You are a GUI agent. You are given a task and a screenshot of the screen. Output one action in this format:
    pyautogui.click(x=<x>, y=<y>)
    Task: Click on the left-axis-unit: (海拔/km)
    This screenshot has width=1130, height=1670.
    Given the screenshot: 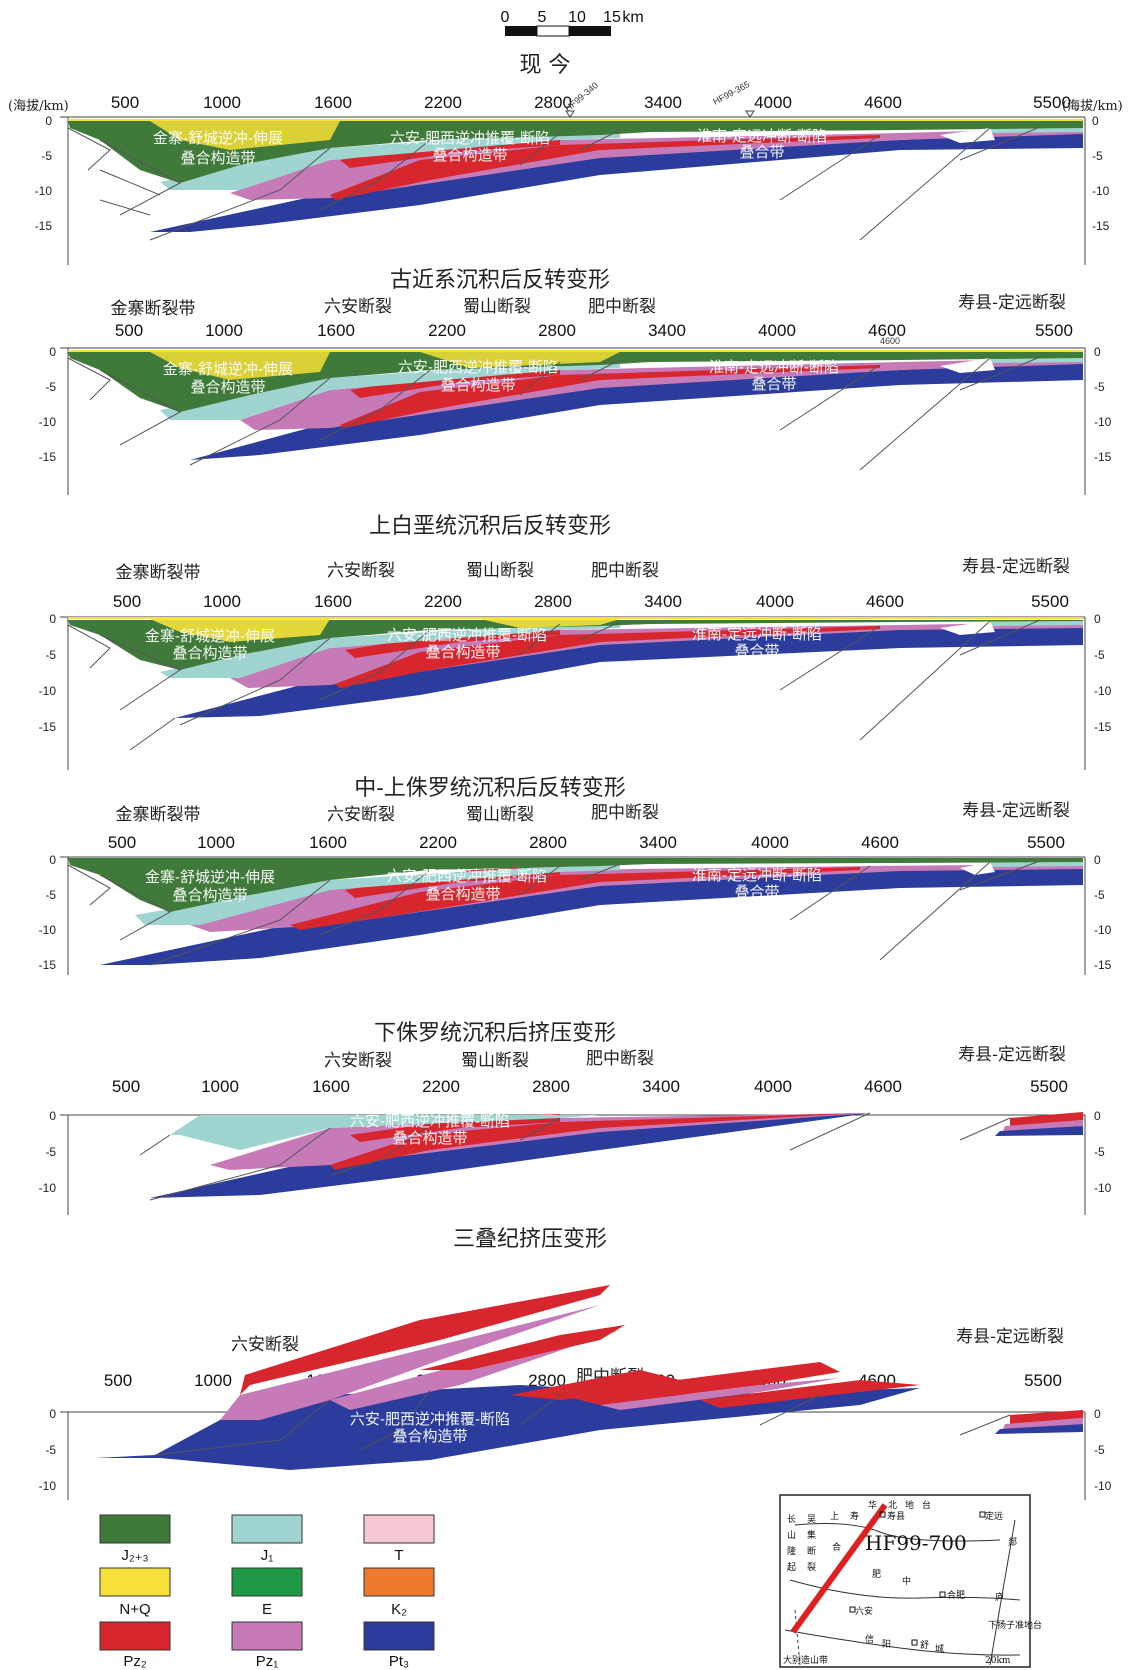 What is the action you would take?
    pyautogui.click(x=38, y=106)
    